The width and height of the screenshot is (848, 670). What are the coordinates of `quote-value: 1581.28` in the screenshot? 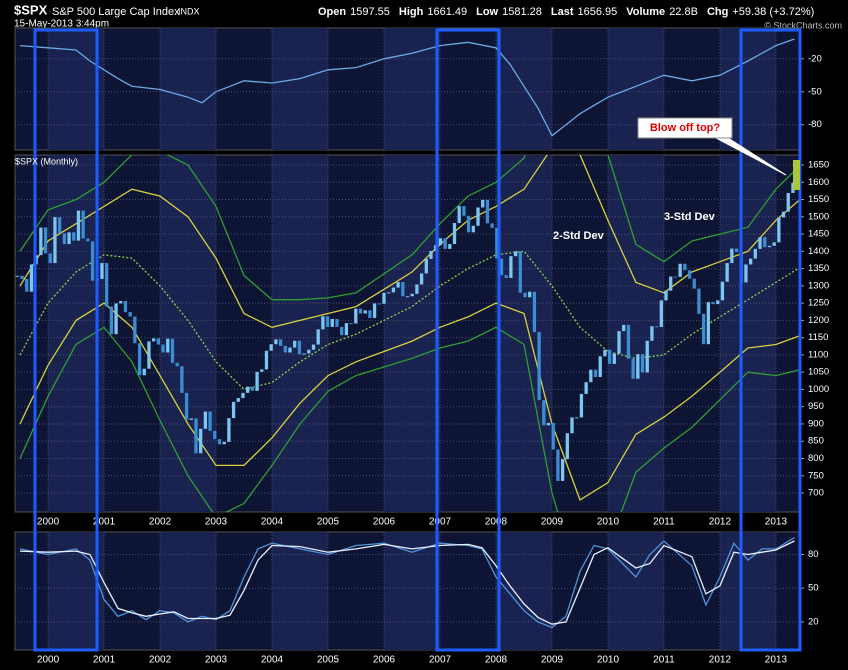 It's located at (522, 12).